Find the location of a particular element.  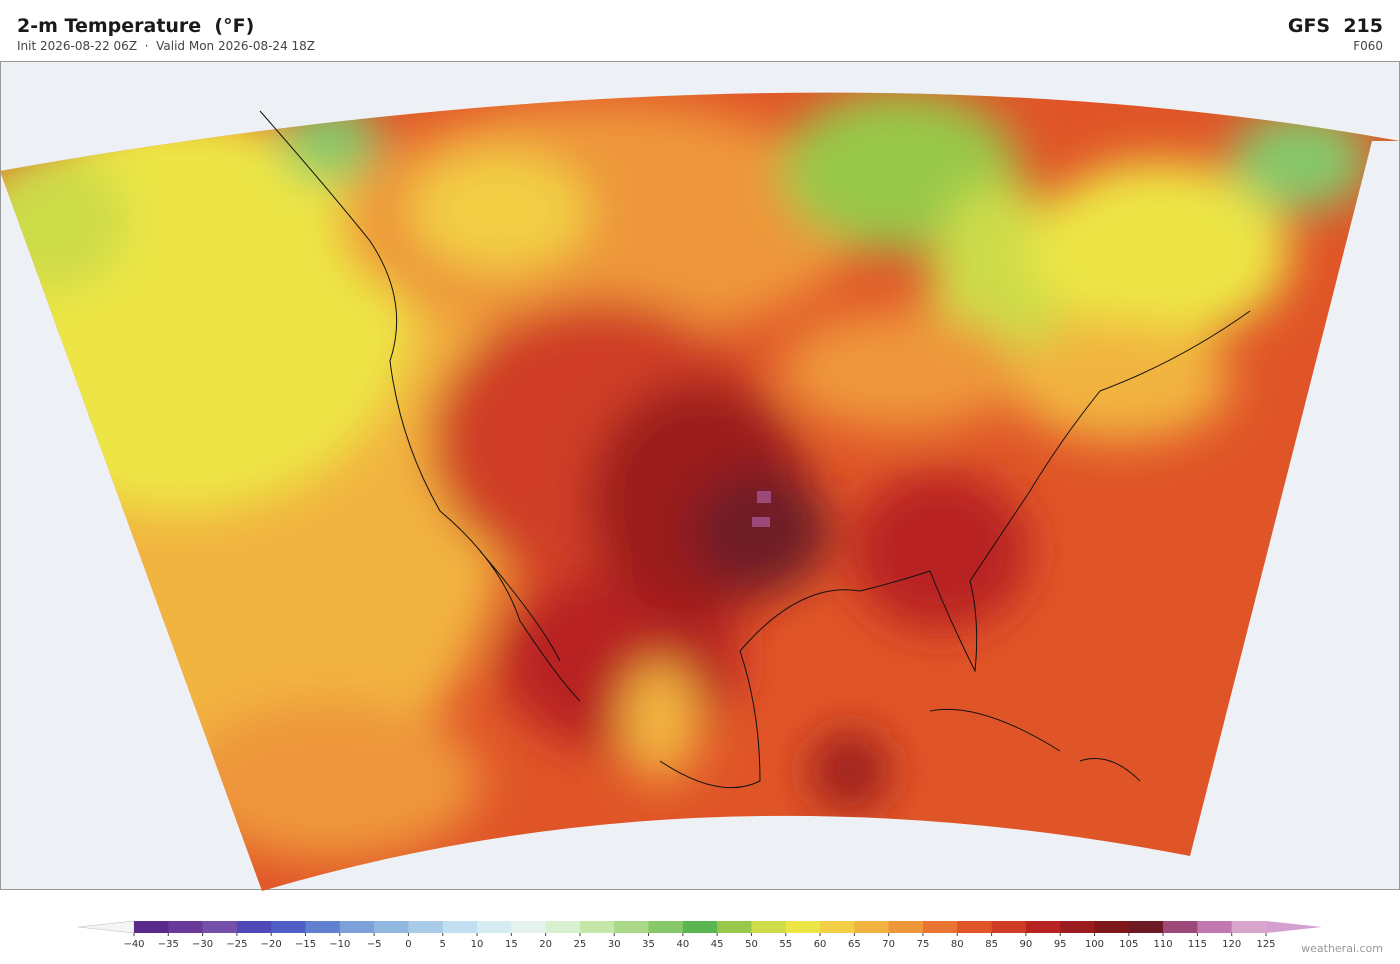

colorbar-tick-label: 120 is located at coordinates (1231, 944).